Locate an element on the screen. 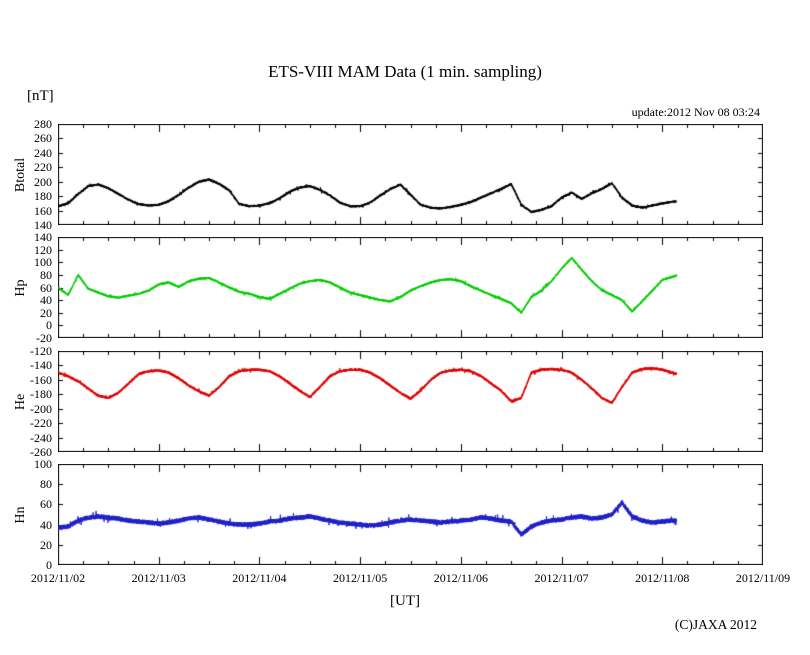 The width and height of the screenshot is (810, 655). update-timestamp: update:2012 Nov 08 03:24 is located at coordinates (695, 112).